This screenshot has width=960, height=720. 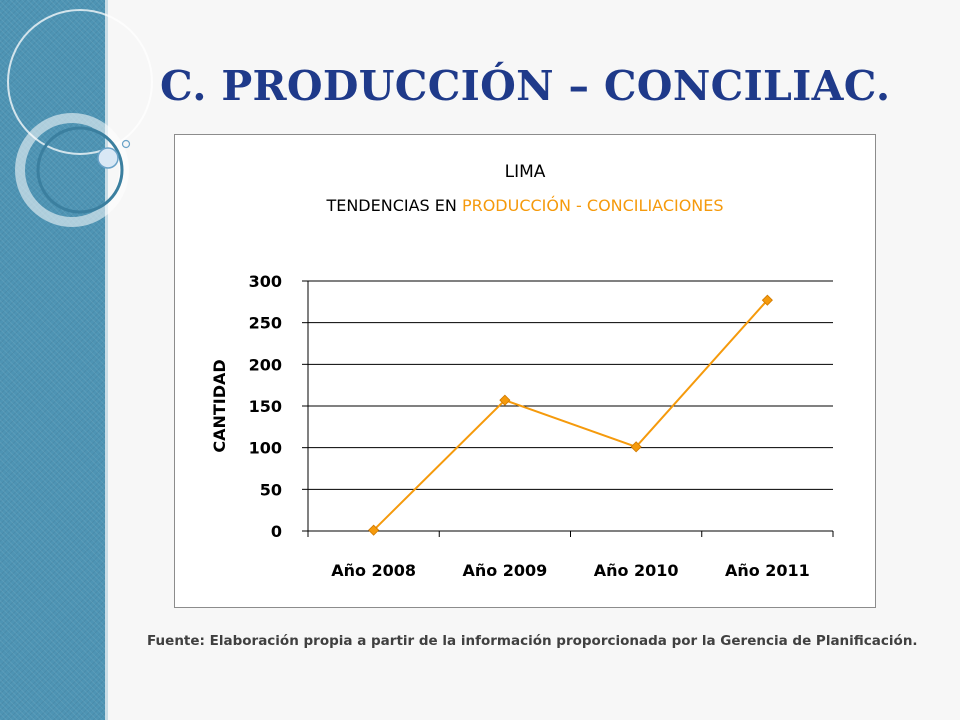 I want to click on decor-ring-inner, so click(x=80, y=170).